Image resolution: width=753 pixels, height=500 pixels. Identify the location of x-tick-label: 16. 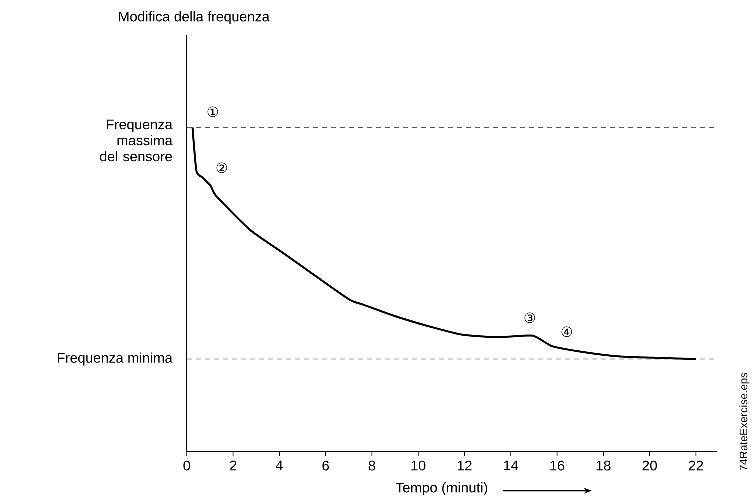
(557, 465).